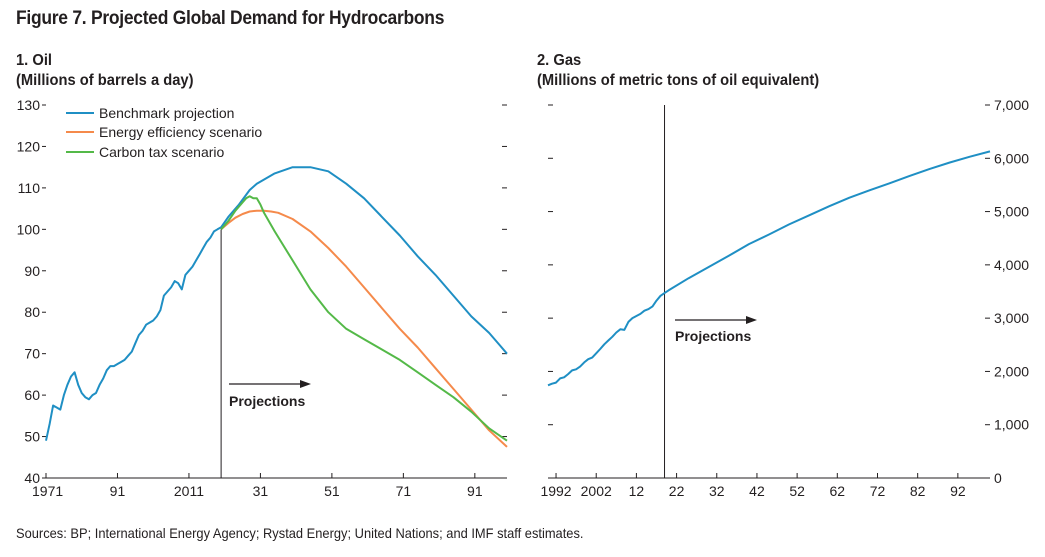 The width and height of the screenshot is (1045, 557). I want to click on gas-y-tick-label: 6,000, so click(1011, 158).